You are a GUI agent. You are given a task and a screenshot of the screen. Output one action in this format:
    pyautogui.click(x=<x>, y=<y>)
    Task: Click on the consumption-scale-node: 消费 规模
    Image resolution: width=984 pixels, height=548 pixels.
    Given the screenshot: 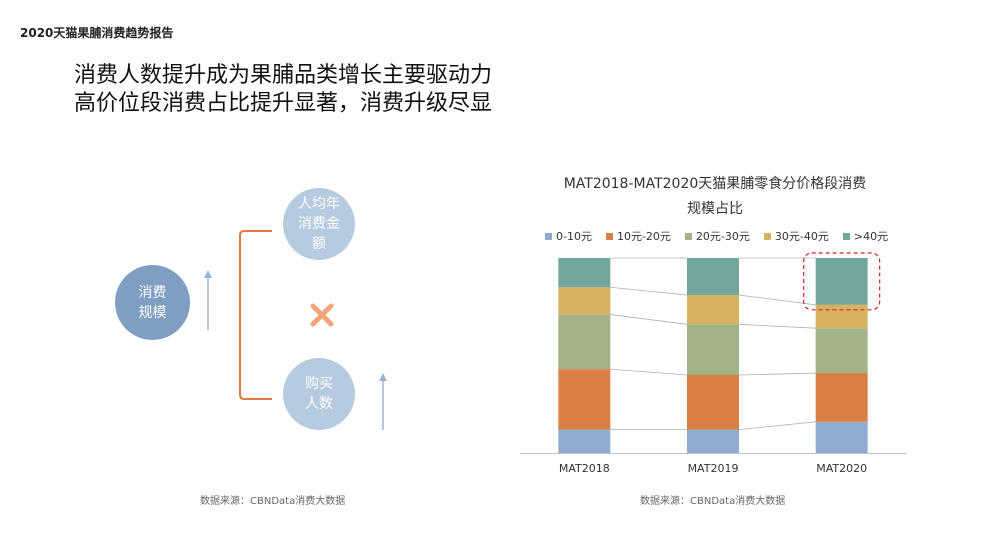 What is the action you would take?
    pyautogui.click(x=152, y=302)
    